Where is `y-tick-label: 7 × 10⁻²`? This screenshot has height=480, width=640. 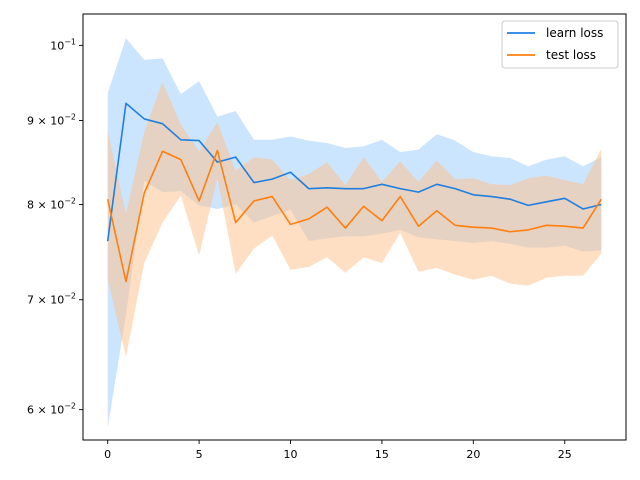
y-tick-label: 7 × 10⁻² is located at coordinates (51, 299).